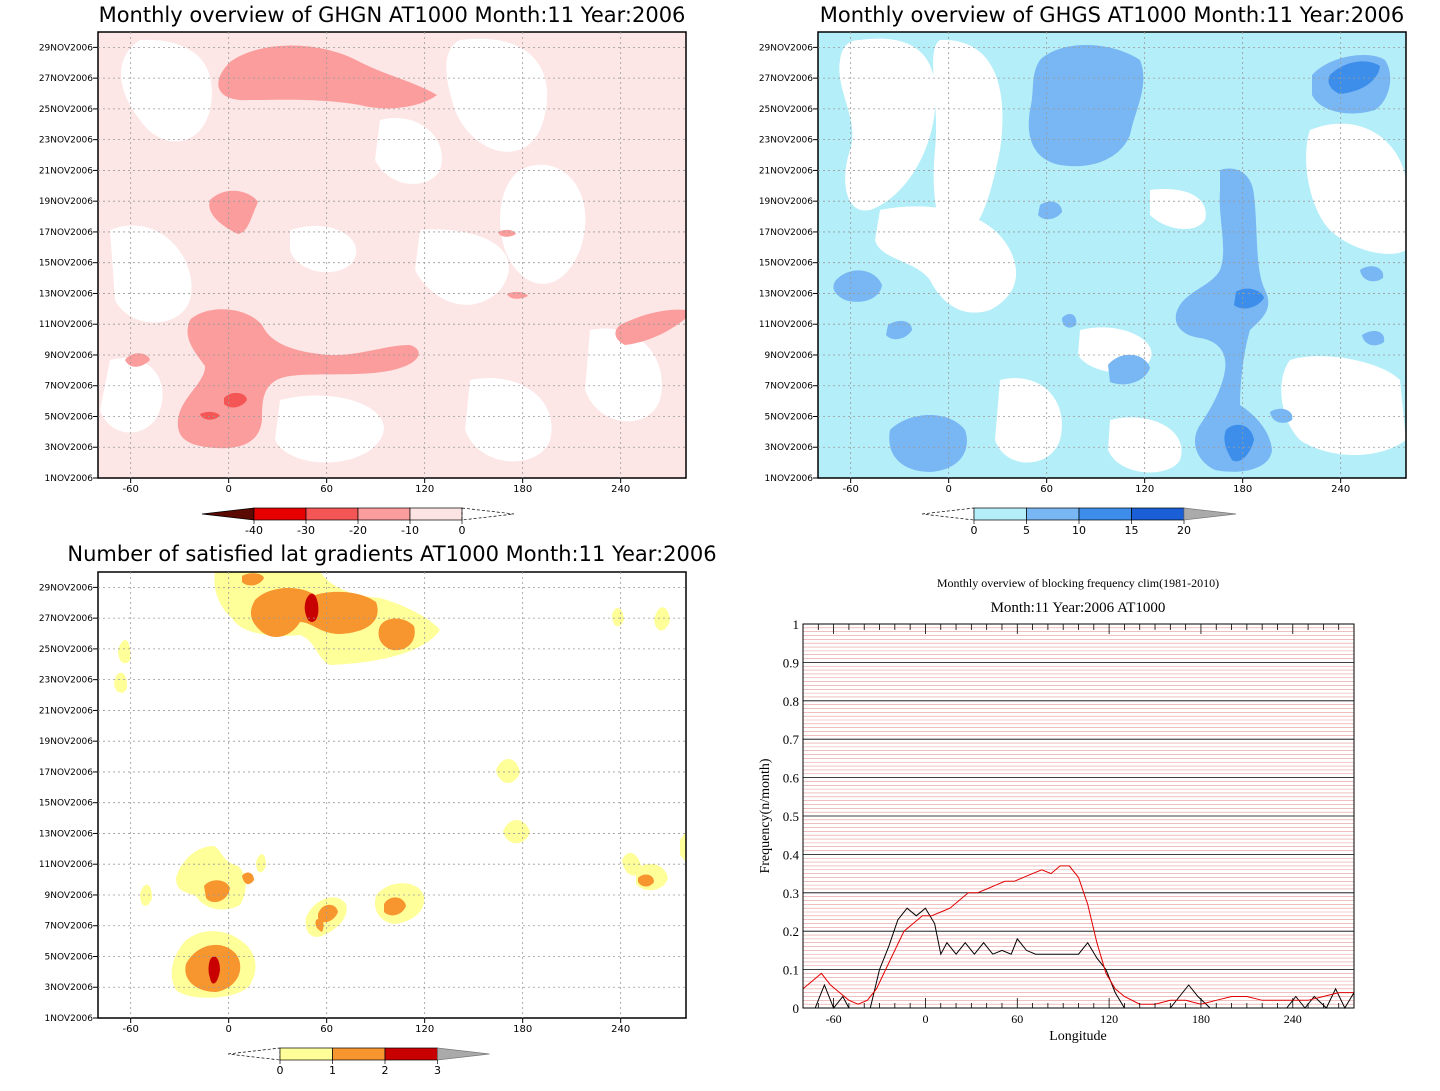  What do you see at coordinates (1017, 1019) in the screenshot?
I see `freq-x-tick-label: 60` at bounding box center [1017, 1019].